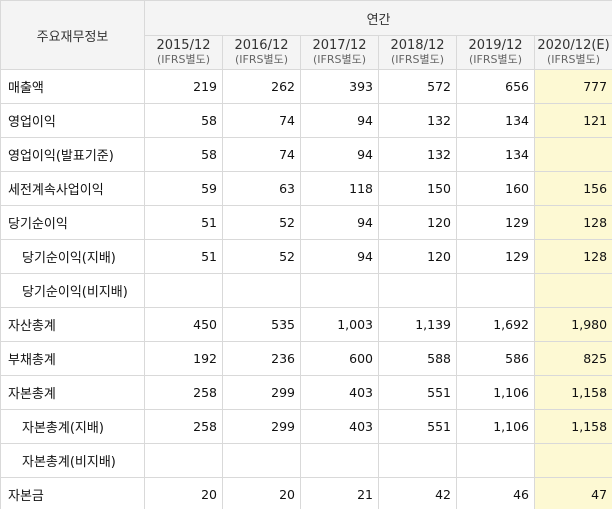  I want to click on value-cell: 1,980, so click(572, 324).